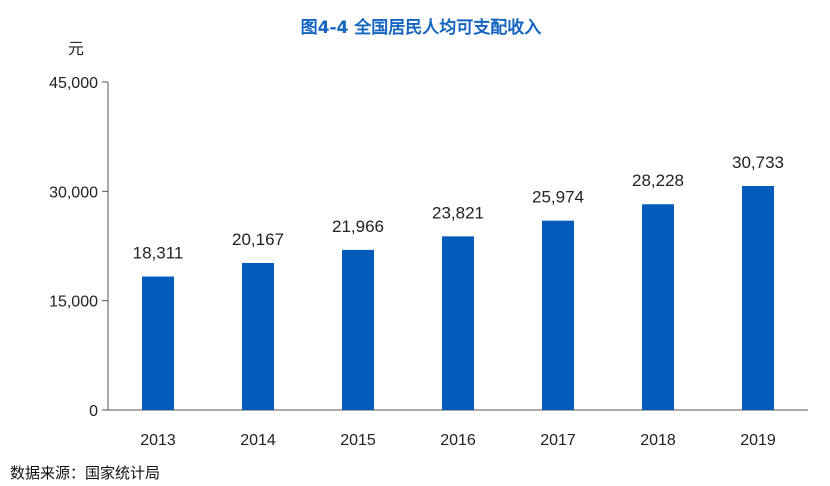  Describe the element at coordinates (558, 197) in the screenshot. I see `data-label-2017: 25,974` at that location.